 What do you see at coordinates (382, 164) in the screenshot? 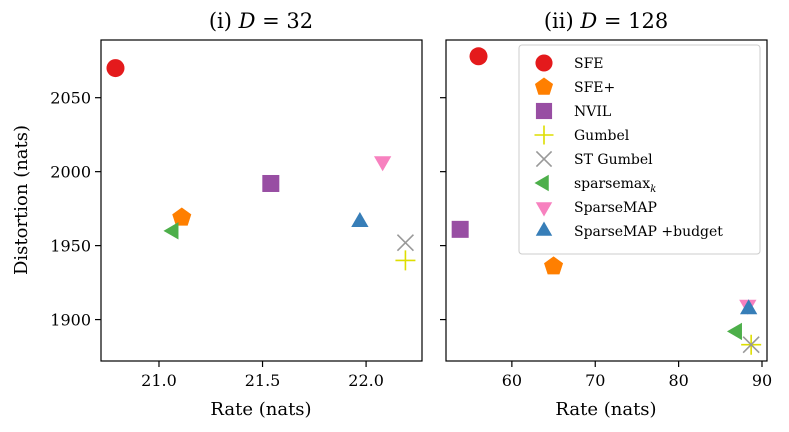
I see `marker-sparsemap` at bounding box center [382, 164].